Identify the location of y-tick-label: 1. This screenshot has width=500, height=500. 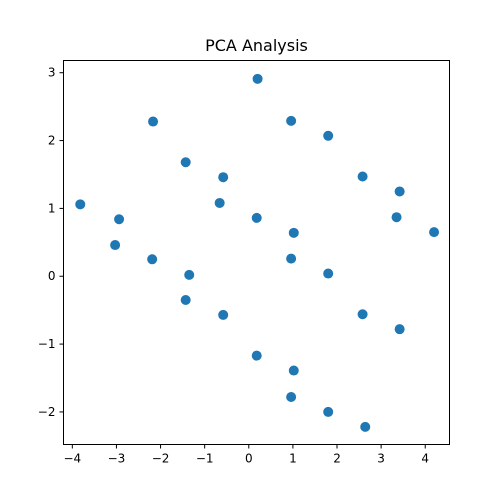
(52, 208).